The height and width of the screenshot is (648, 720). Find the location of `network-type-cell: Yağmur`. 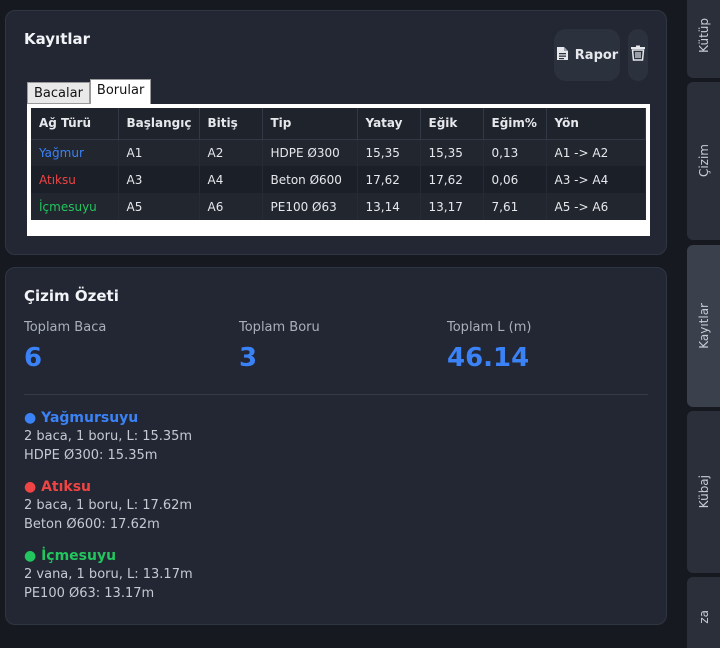

network-type-cell: Yağmur is located at coordinates (75, 152).